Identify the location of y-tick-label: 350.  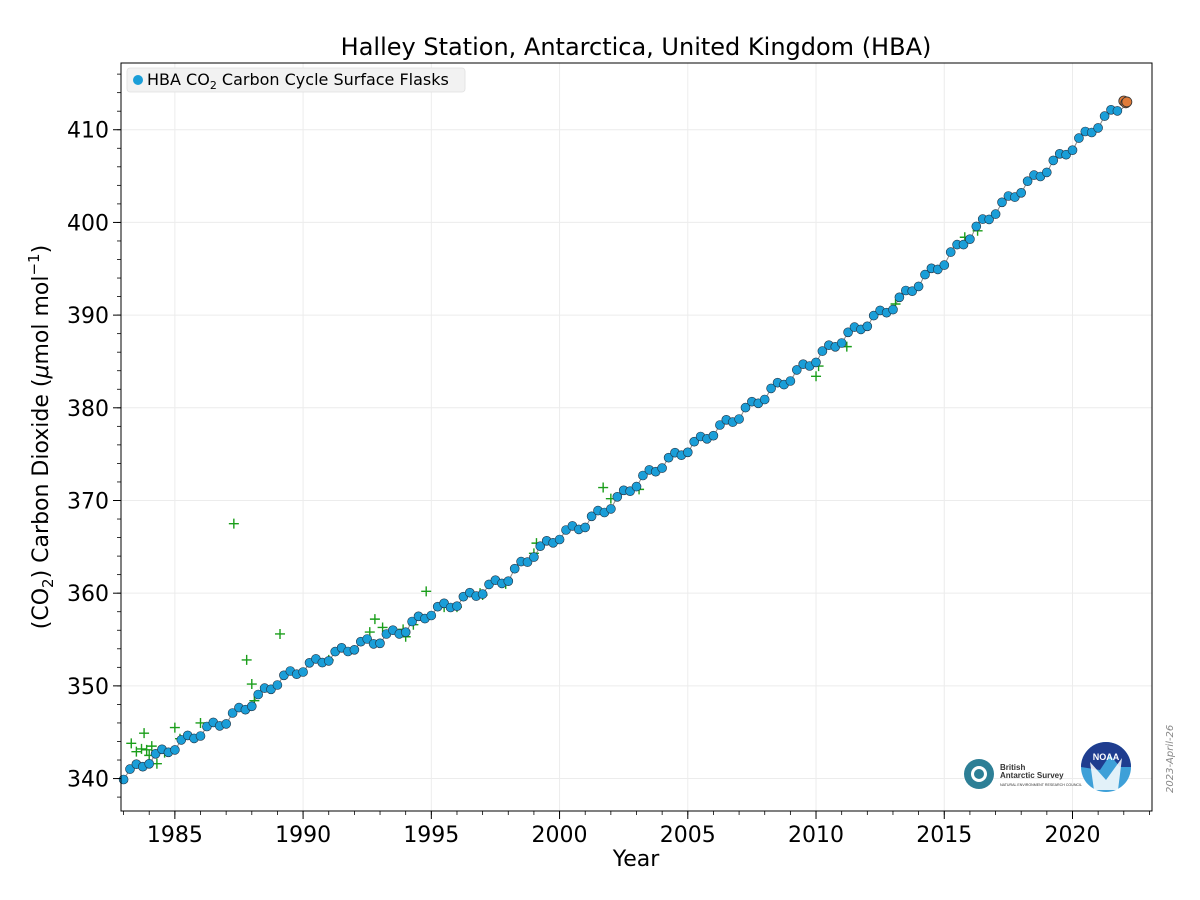
(88, 687).